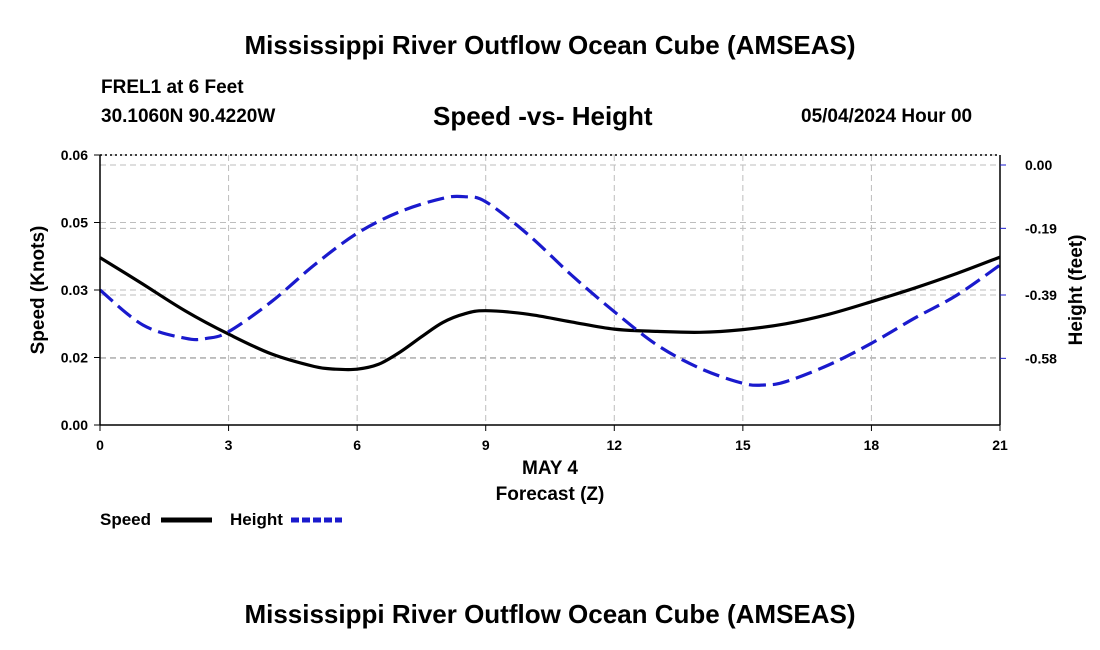 The image size is (1100, 650). Describe the element at coordinates (256, 519) in the screenshot. I see `legend-label-height: Height` at that location.